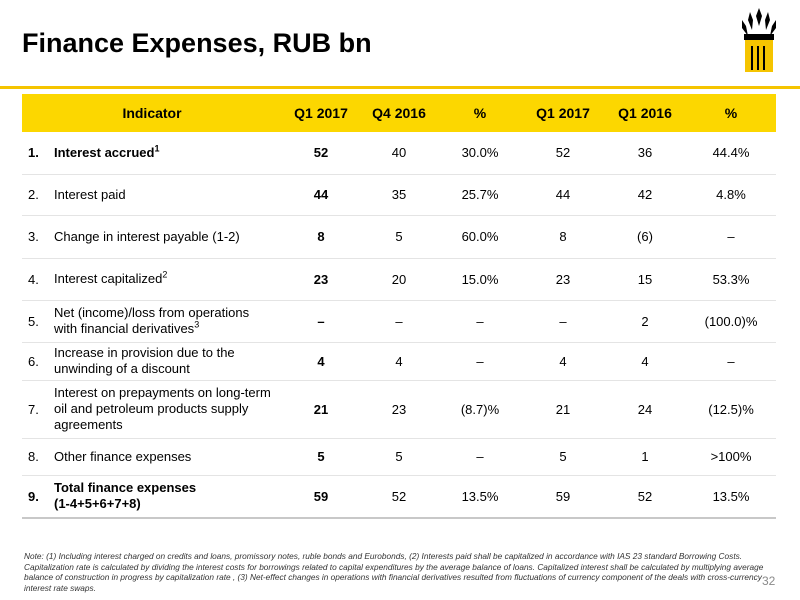  I want to click on header-q4-2016: Q4 2016, so click(399, 113).